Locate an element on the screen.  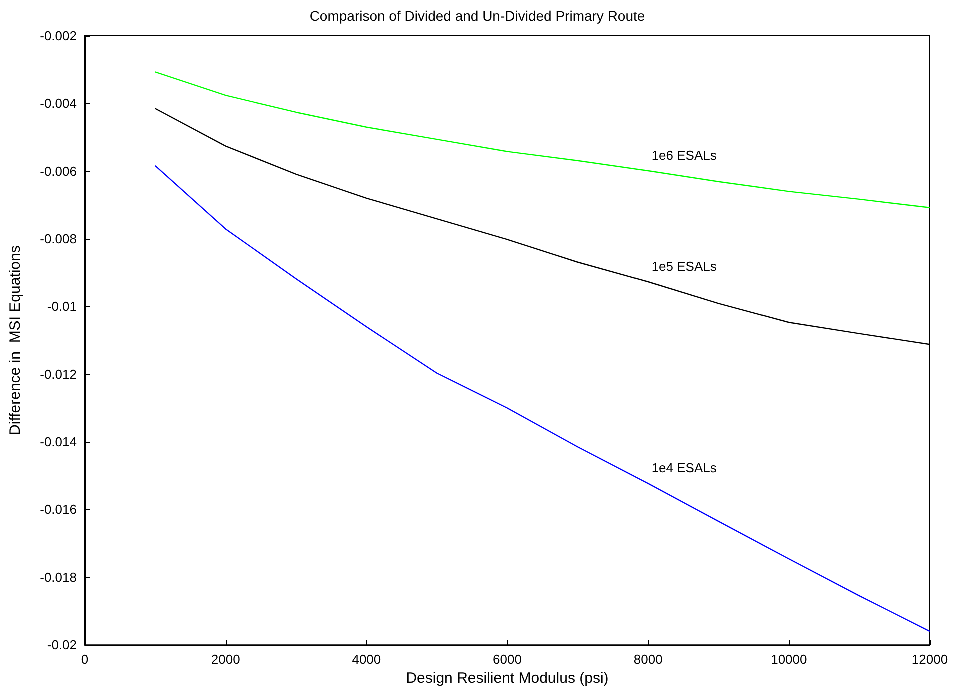
y-tick-label: -0.002 is located at coordinates (58, 36).